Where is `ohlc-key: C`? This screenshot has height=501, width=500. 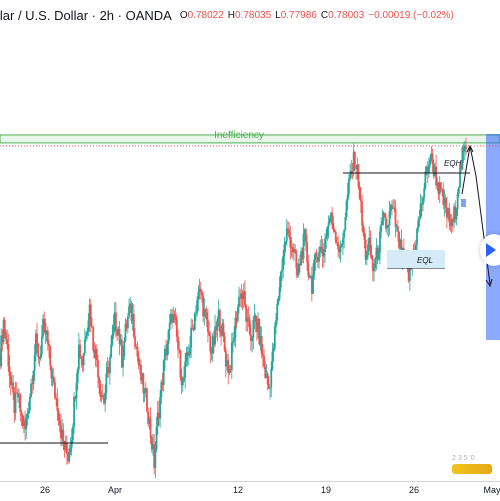 ohlc-key: C is located at coordinates (324, 15).